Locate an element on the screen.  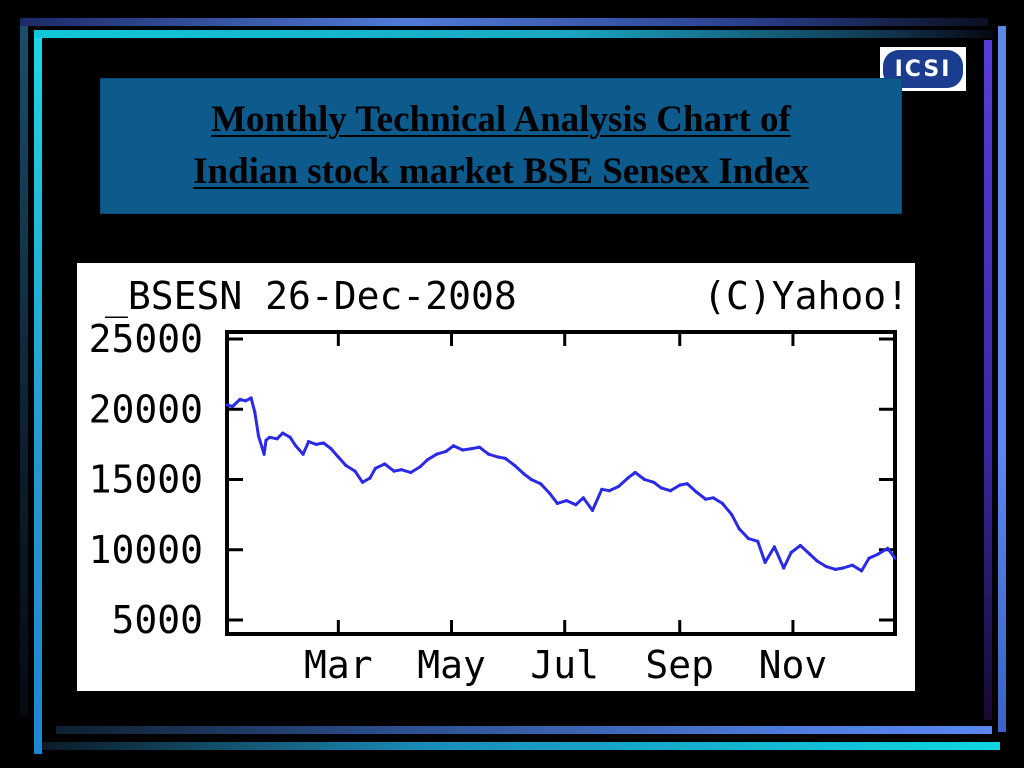
x-tick-label: Nov is located at coordinates (793, 665).